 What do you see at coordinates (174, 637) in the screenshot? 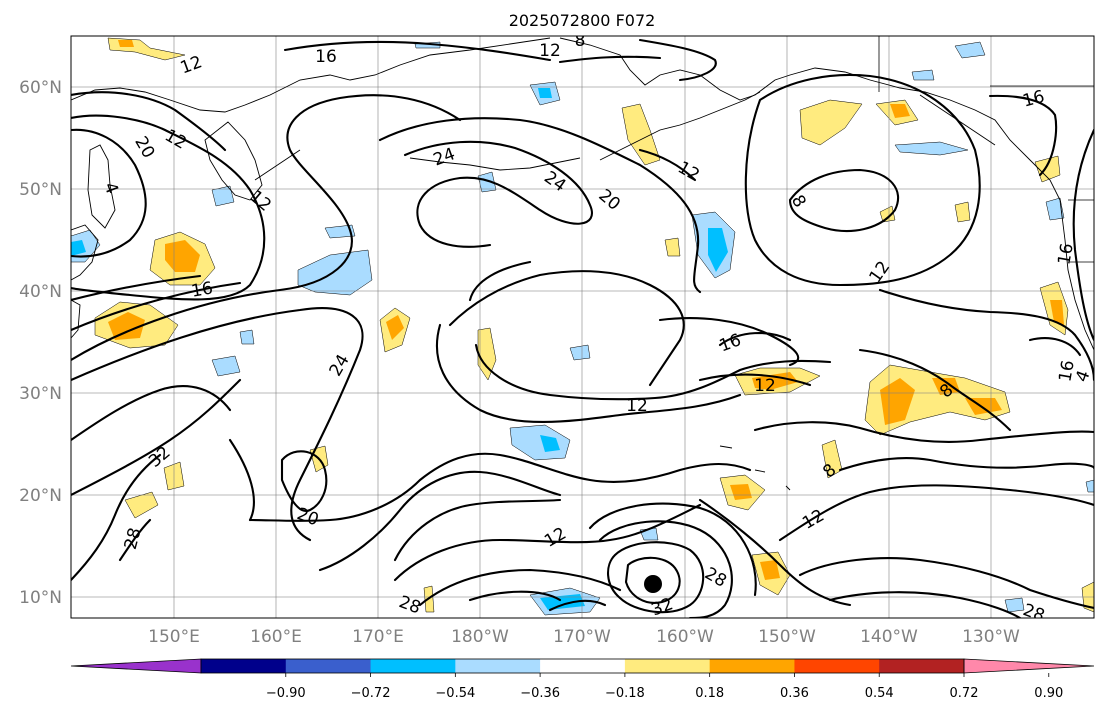
I see `lon-label: 150°E` at bounding box center [174, 637].